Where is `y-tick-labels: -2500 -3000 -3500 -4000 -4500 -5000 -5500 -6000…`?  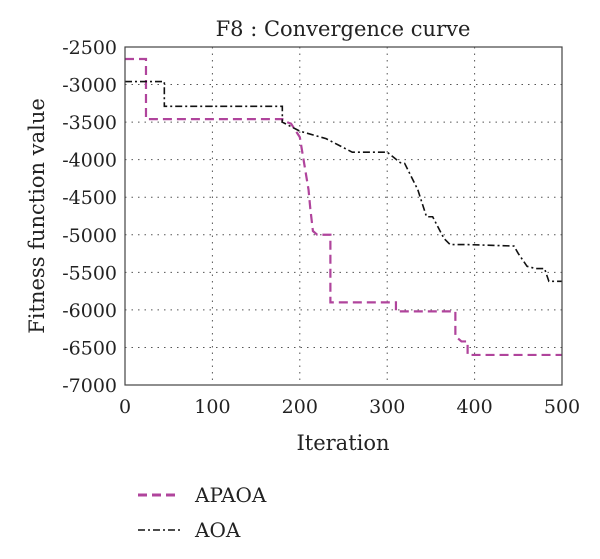 y-tick-labels: -2500 -3000 -3500 -4000 -4500 -5000 -5500 -6000… is located at coordinates (89, 217).